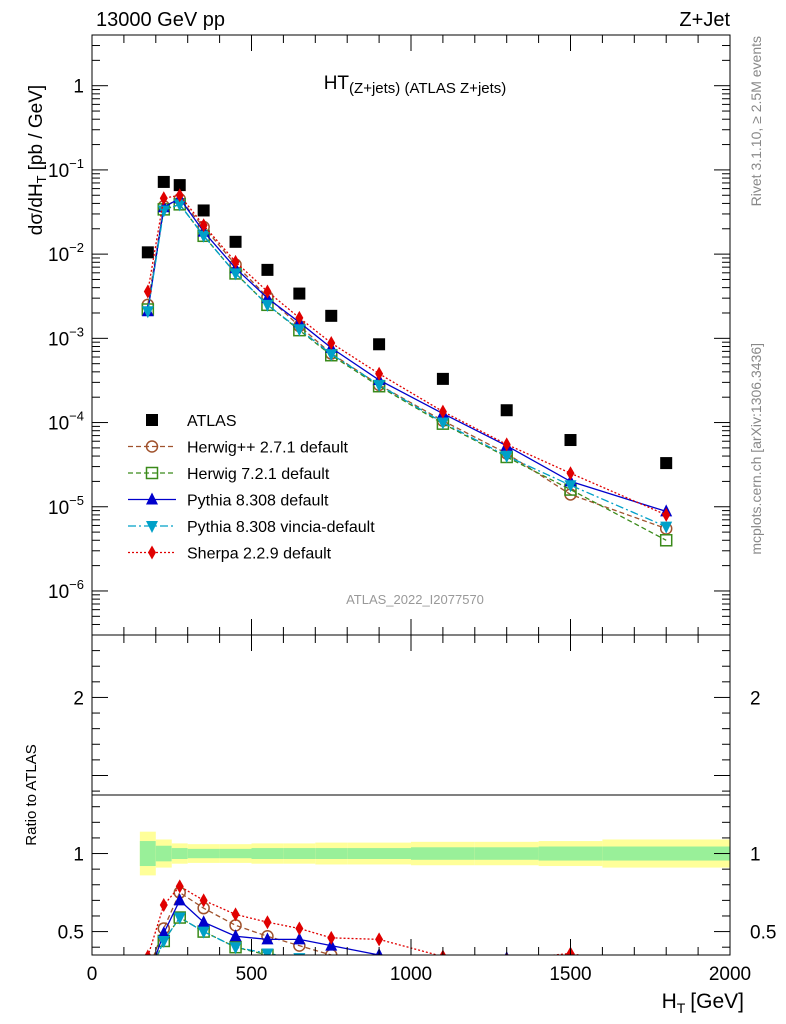 The height and width of the screenshot is (1024, 786). What do you see at coordinates (337, 83) in the screenshot?
I see `main-title-text: HT` at bounding box center [337, 83].